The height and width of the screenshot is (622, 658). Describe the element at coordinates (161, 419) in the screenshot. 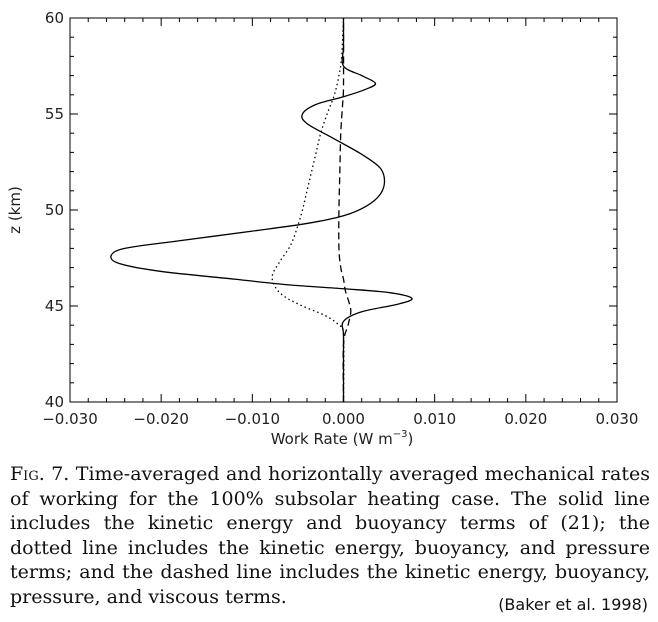

I see `x-tick-label: −0.020` at that location.